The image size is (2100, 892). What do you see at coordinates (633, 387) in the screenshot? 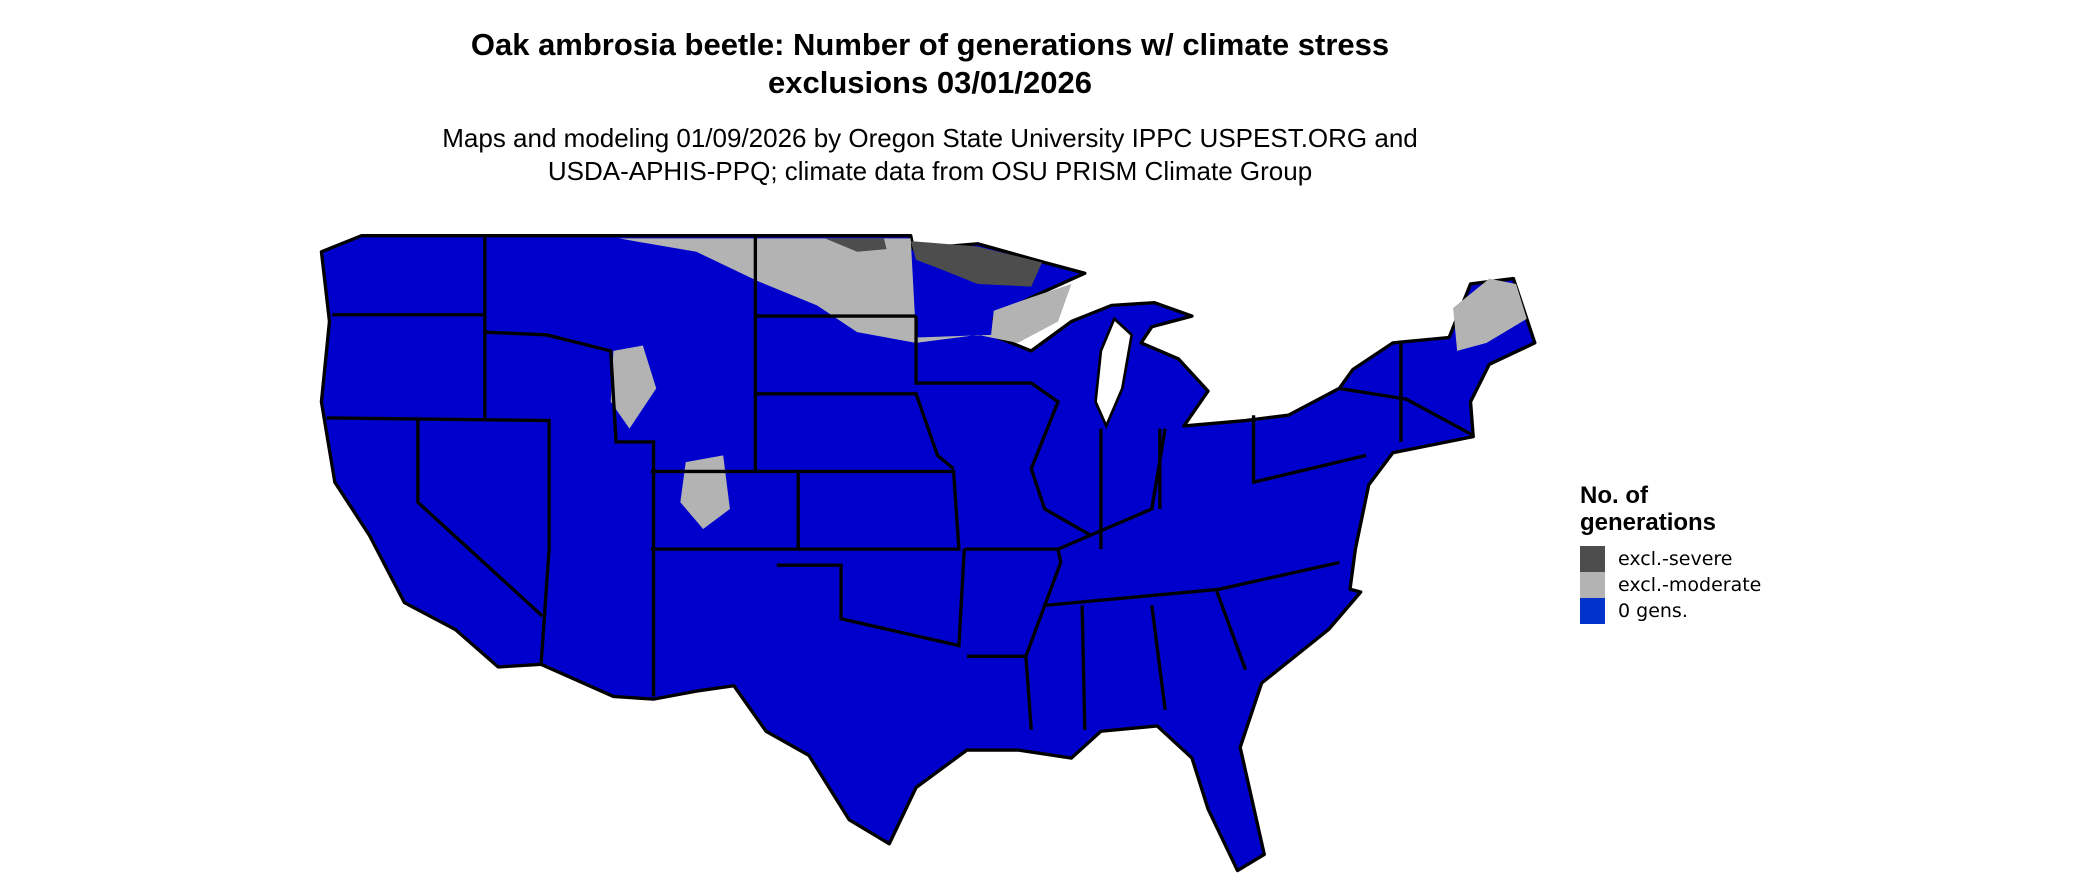
I see `excl-moderate-region-wyoming` at bounding box center [633, 387].